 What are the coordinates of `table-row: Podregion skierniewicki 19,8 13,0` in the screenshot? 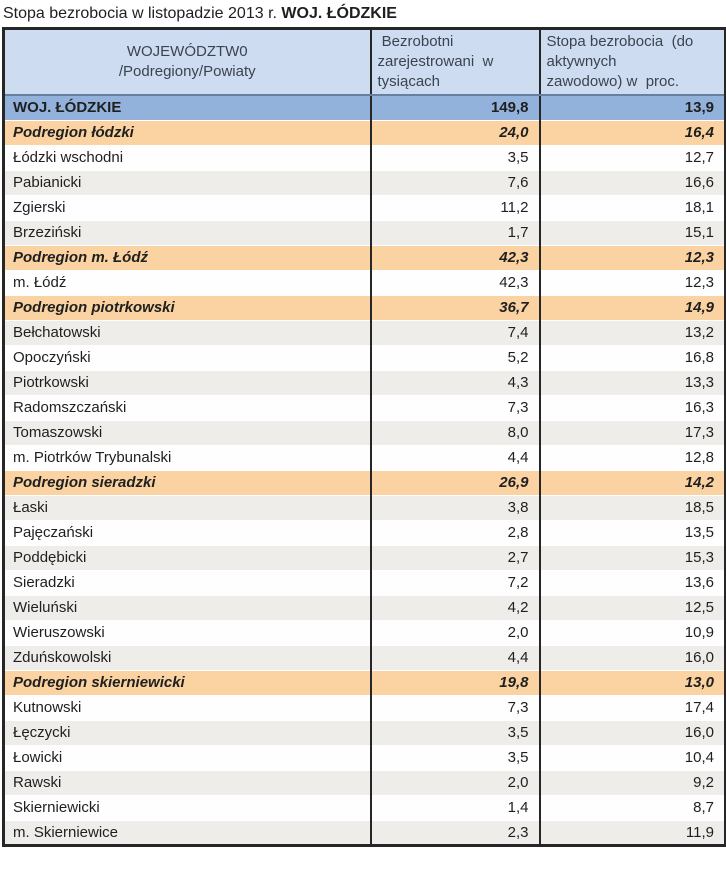 It's located at (364, 682).